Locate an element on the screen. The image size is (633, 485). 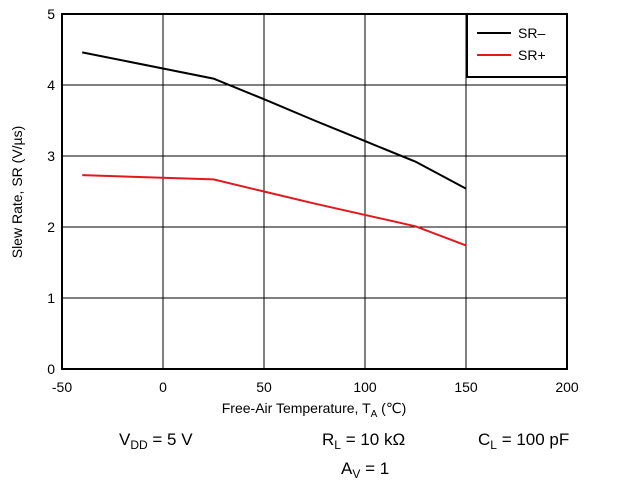
condition-cl: CL = 100 pF is located at coordinates (524, 441).